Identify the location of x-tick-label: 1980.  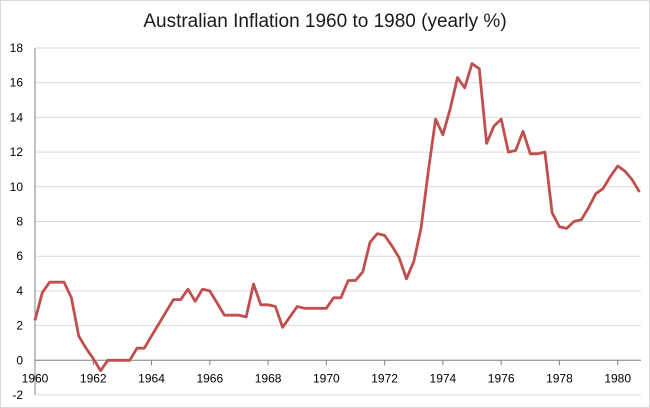
(617, 378).